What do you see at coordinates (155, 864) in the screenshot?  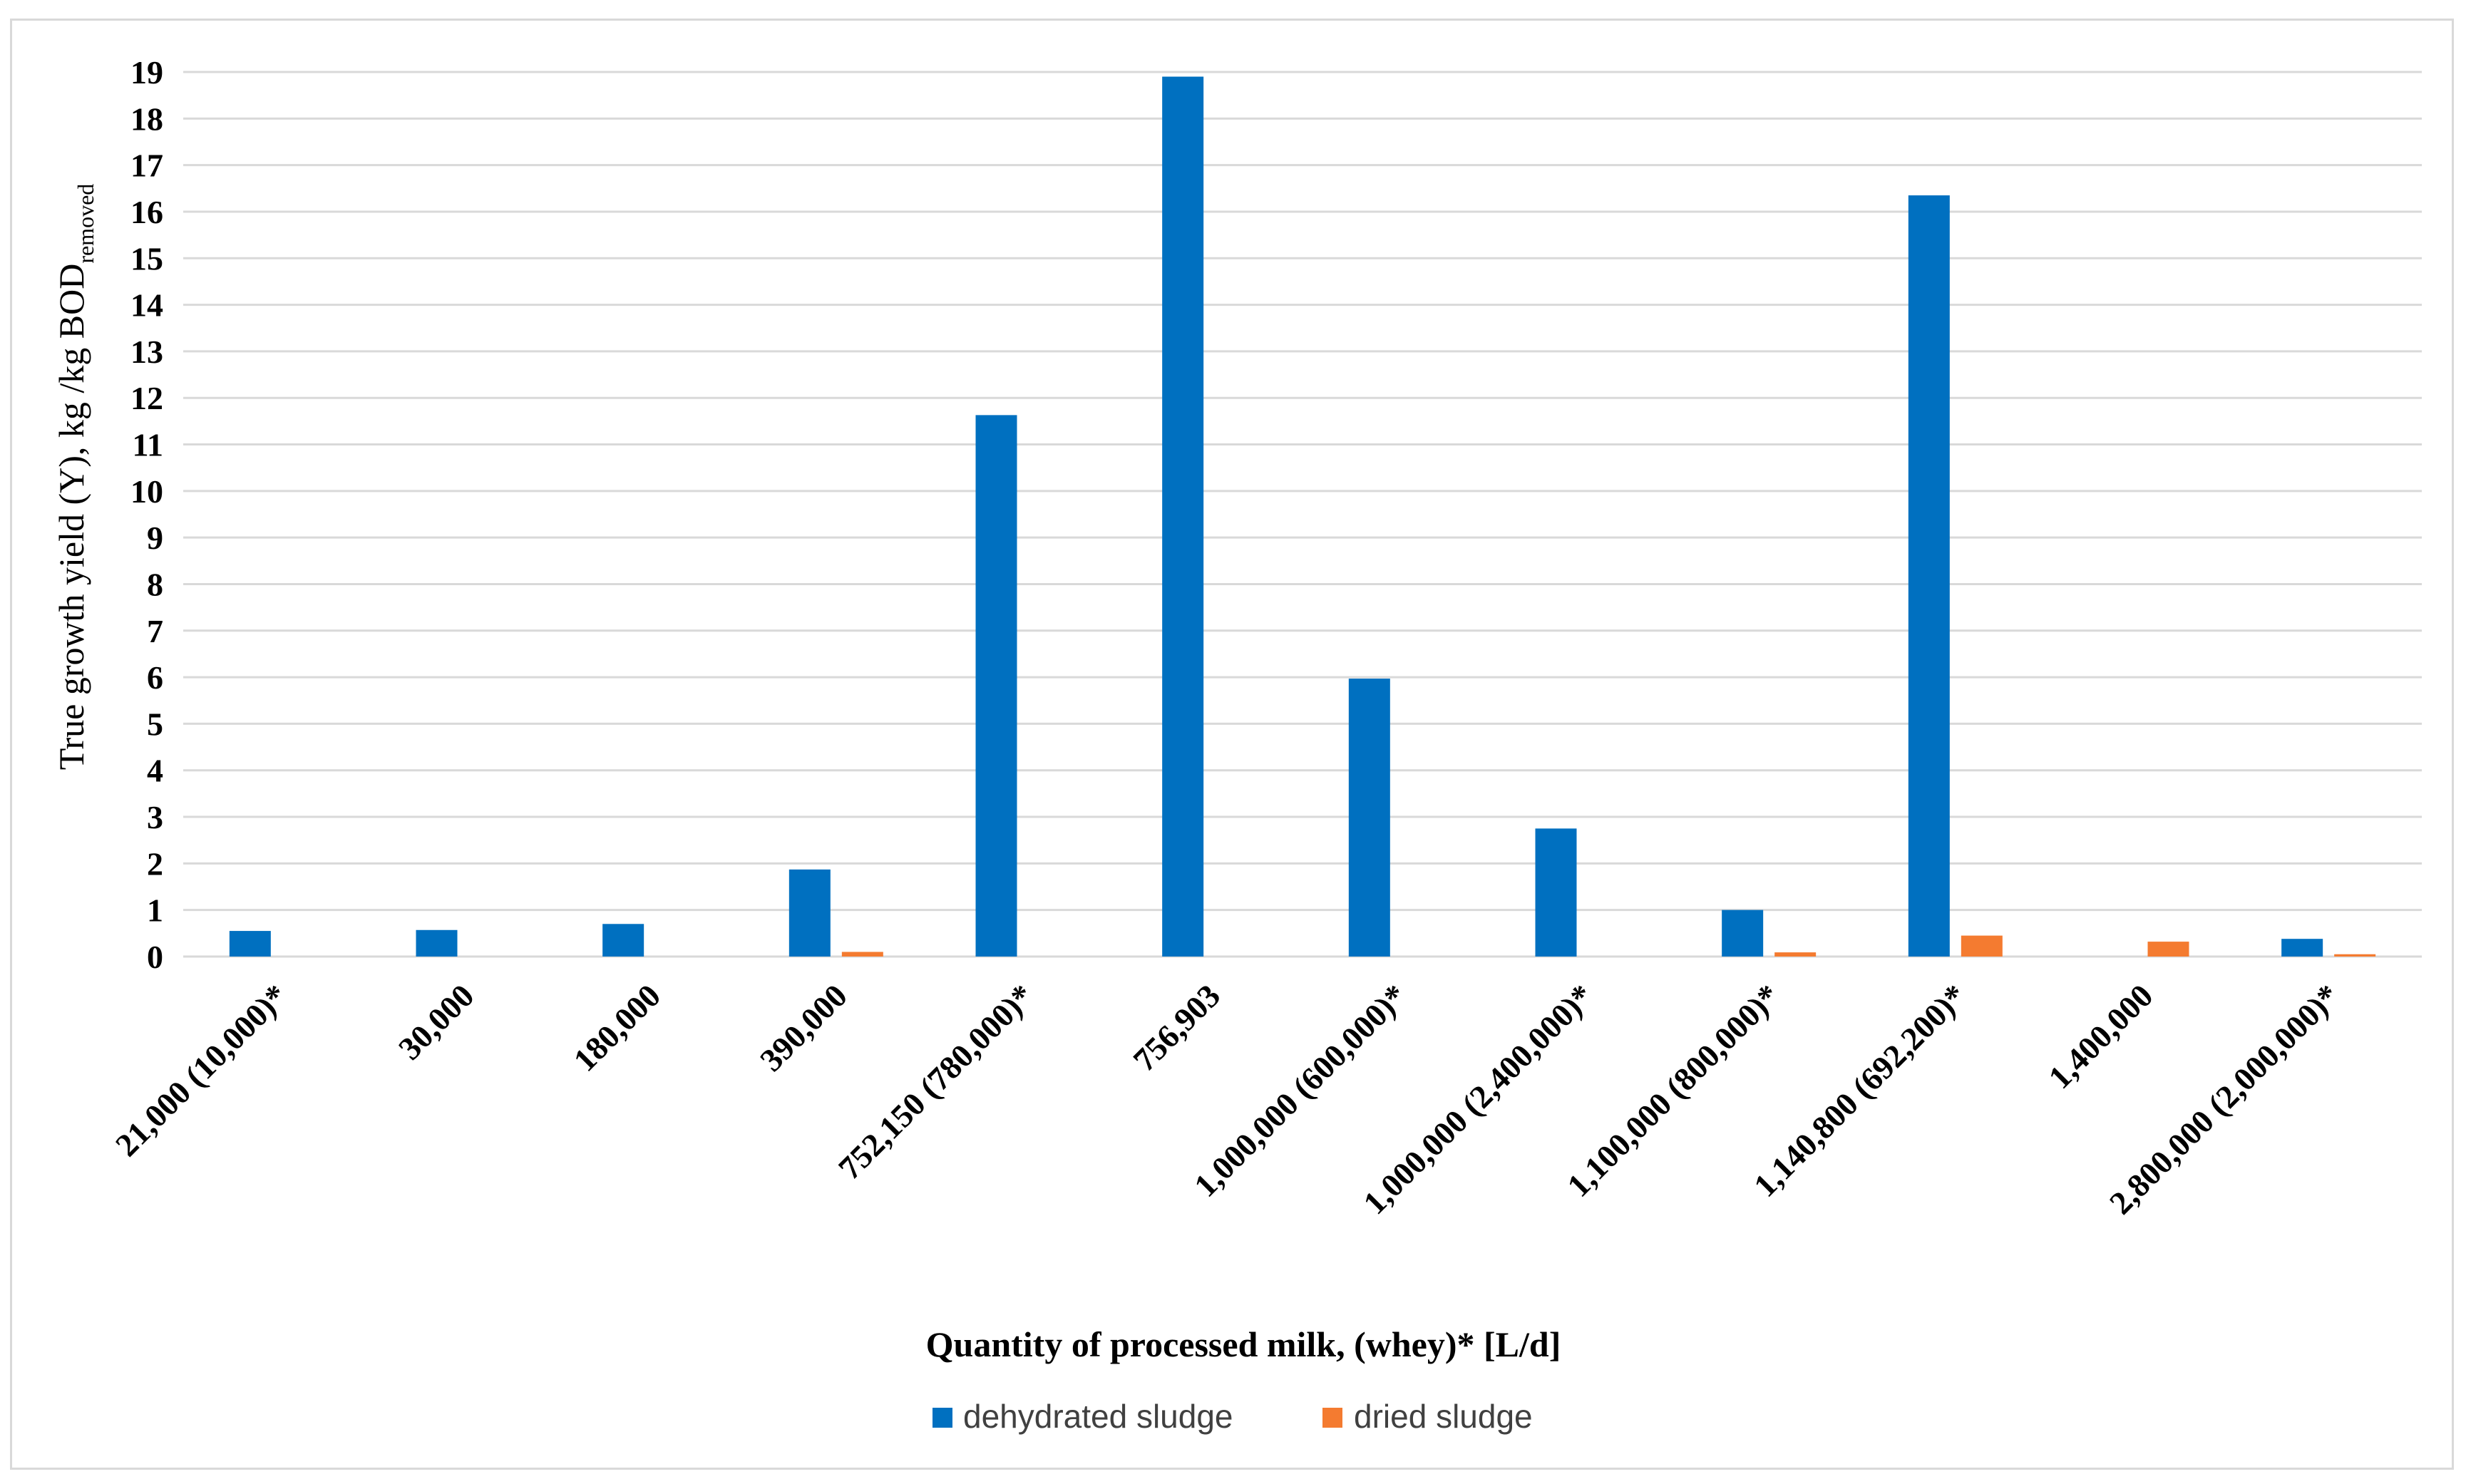 I see `y-tick-label: 2` at bounding box center [155, 864].